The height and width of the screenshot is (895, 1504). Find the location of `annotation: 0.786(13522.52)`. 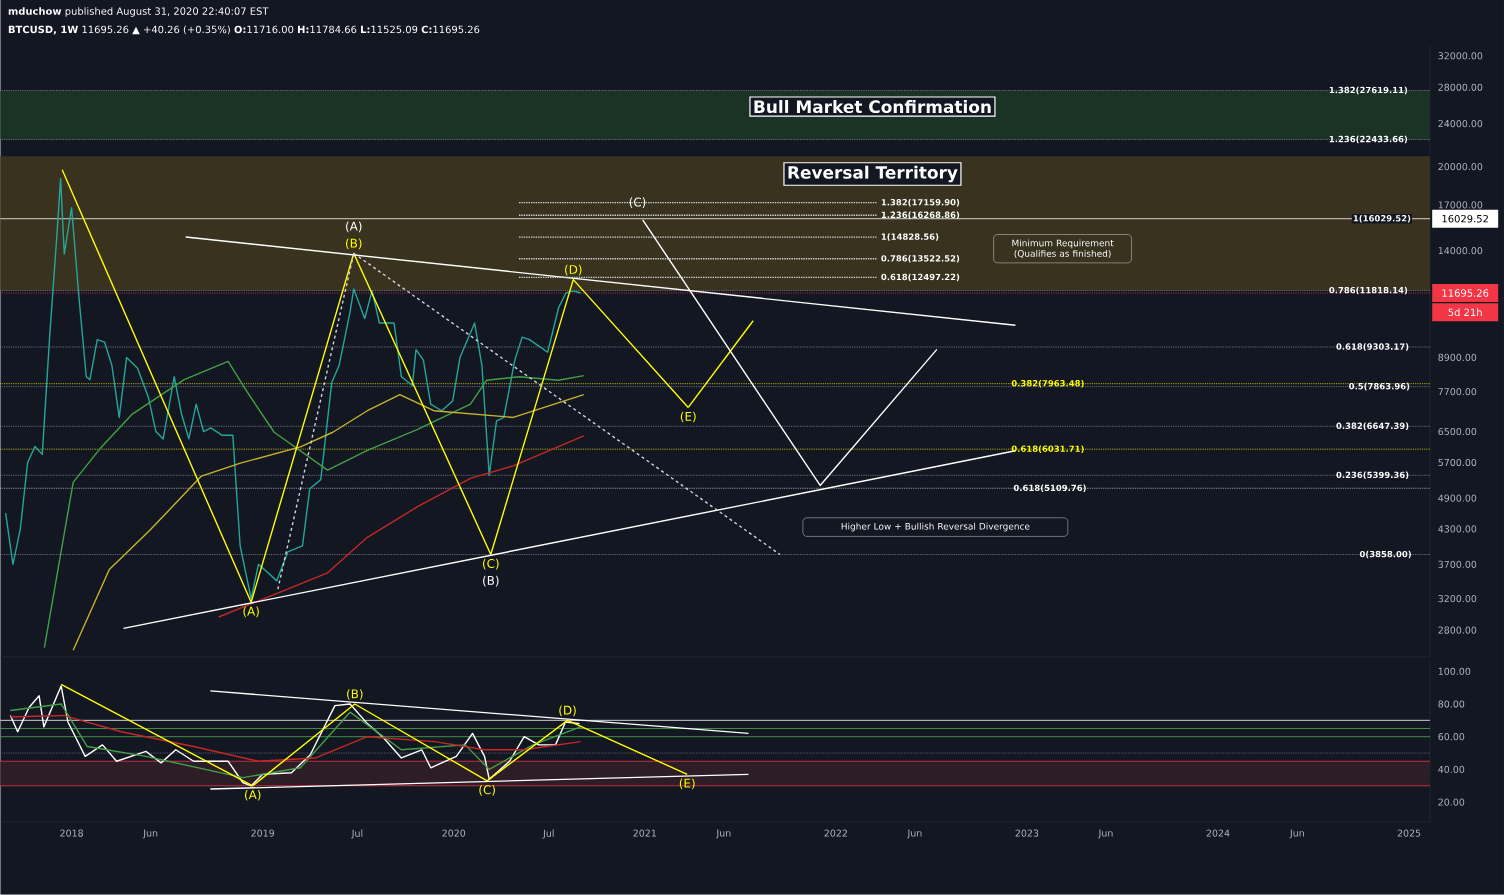

annotation: 0.786(13522.52) is located at coordinates (920, 259).